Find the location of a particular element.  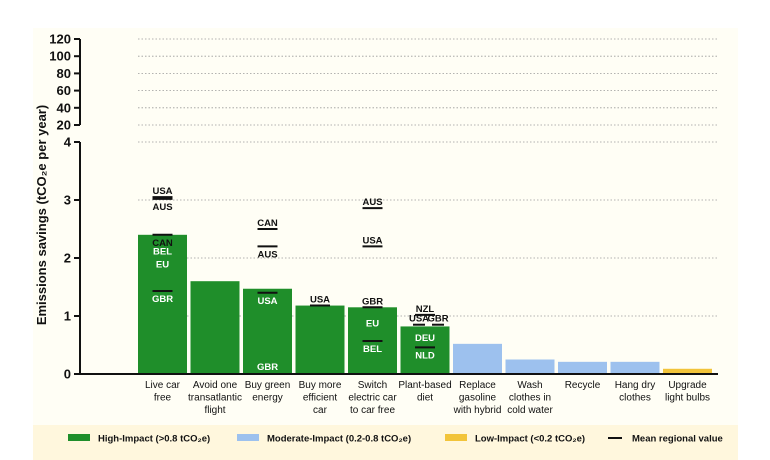

x-tick-label-line: gasoline is located at coordinates (478, 398).